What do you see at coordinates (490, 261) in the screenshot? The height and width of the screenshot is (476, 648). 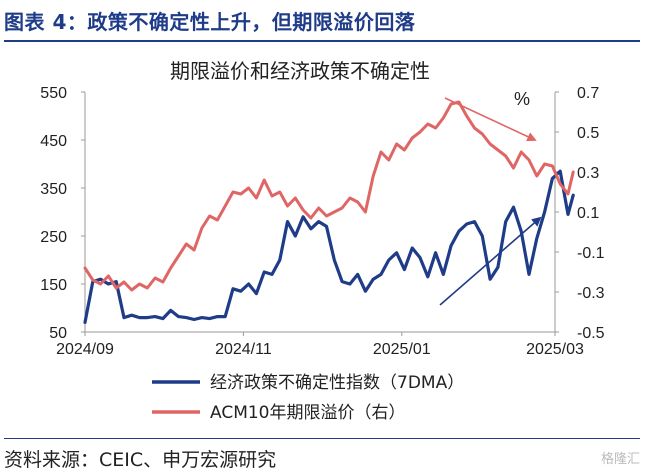 I see `up-trend-arrow` at bounding box center [490, 261].